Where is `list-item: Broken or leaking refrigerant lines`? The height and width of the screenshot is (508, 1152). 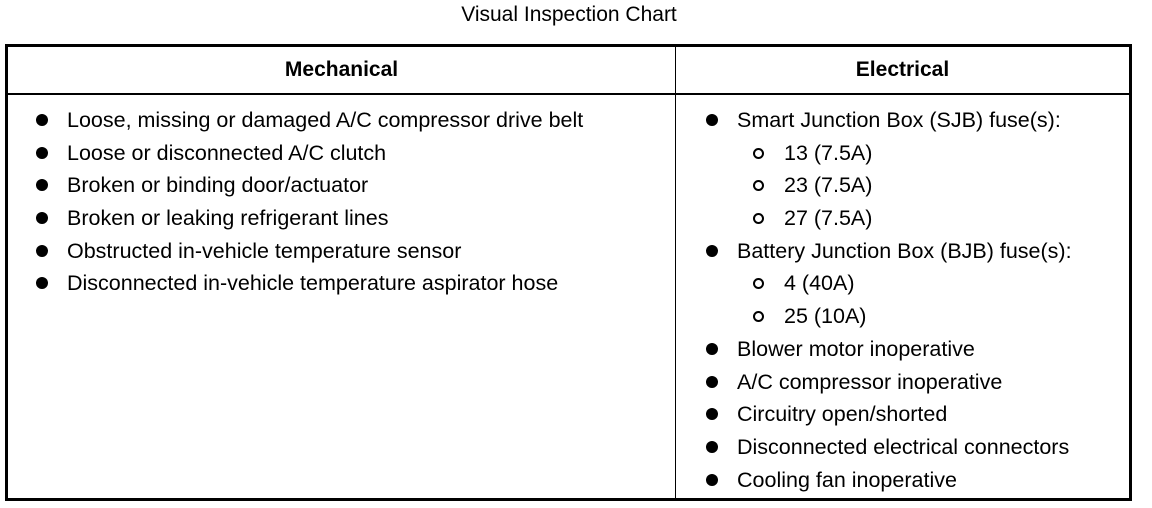 list-item: Broken or leaking refrigerant lines is located at coordinates (306, 218).